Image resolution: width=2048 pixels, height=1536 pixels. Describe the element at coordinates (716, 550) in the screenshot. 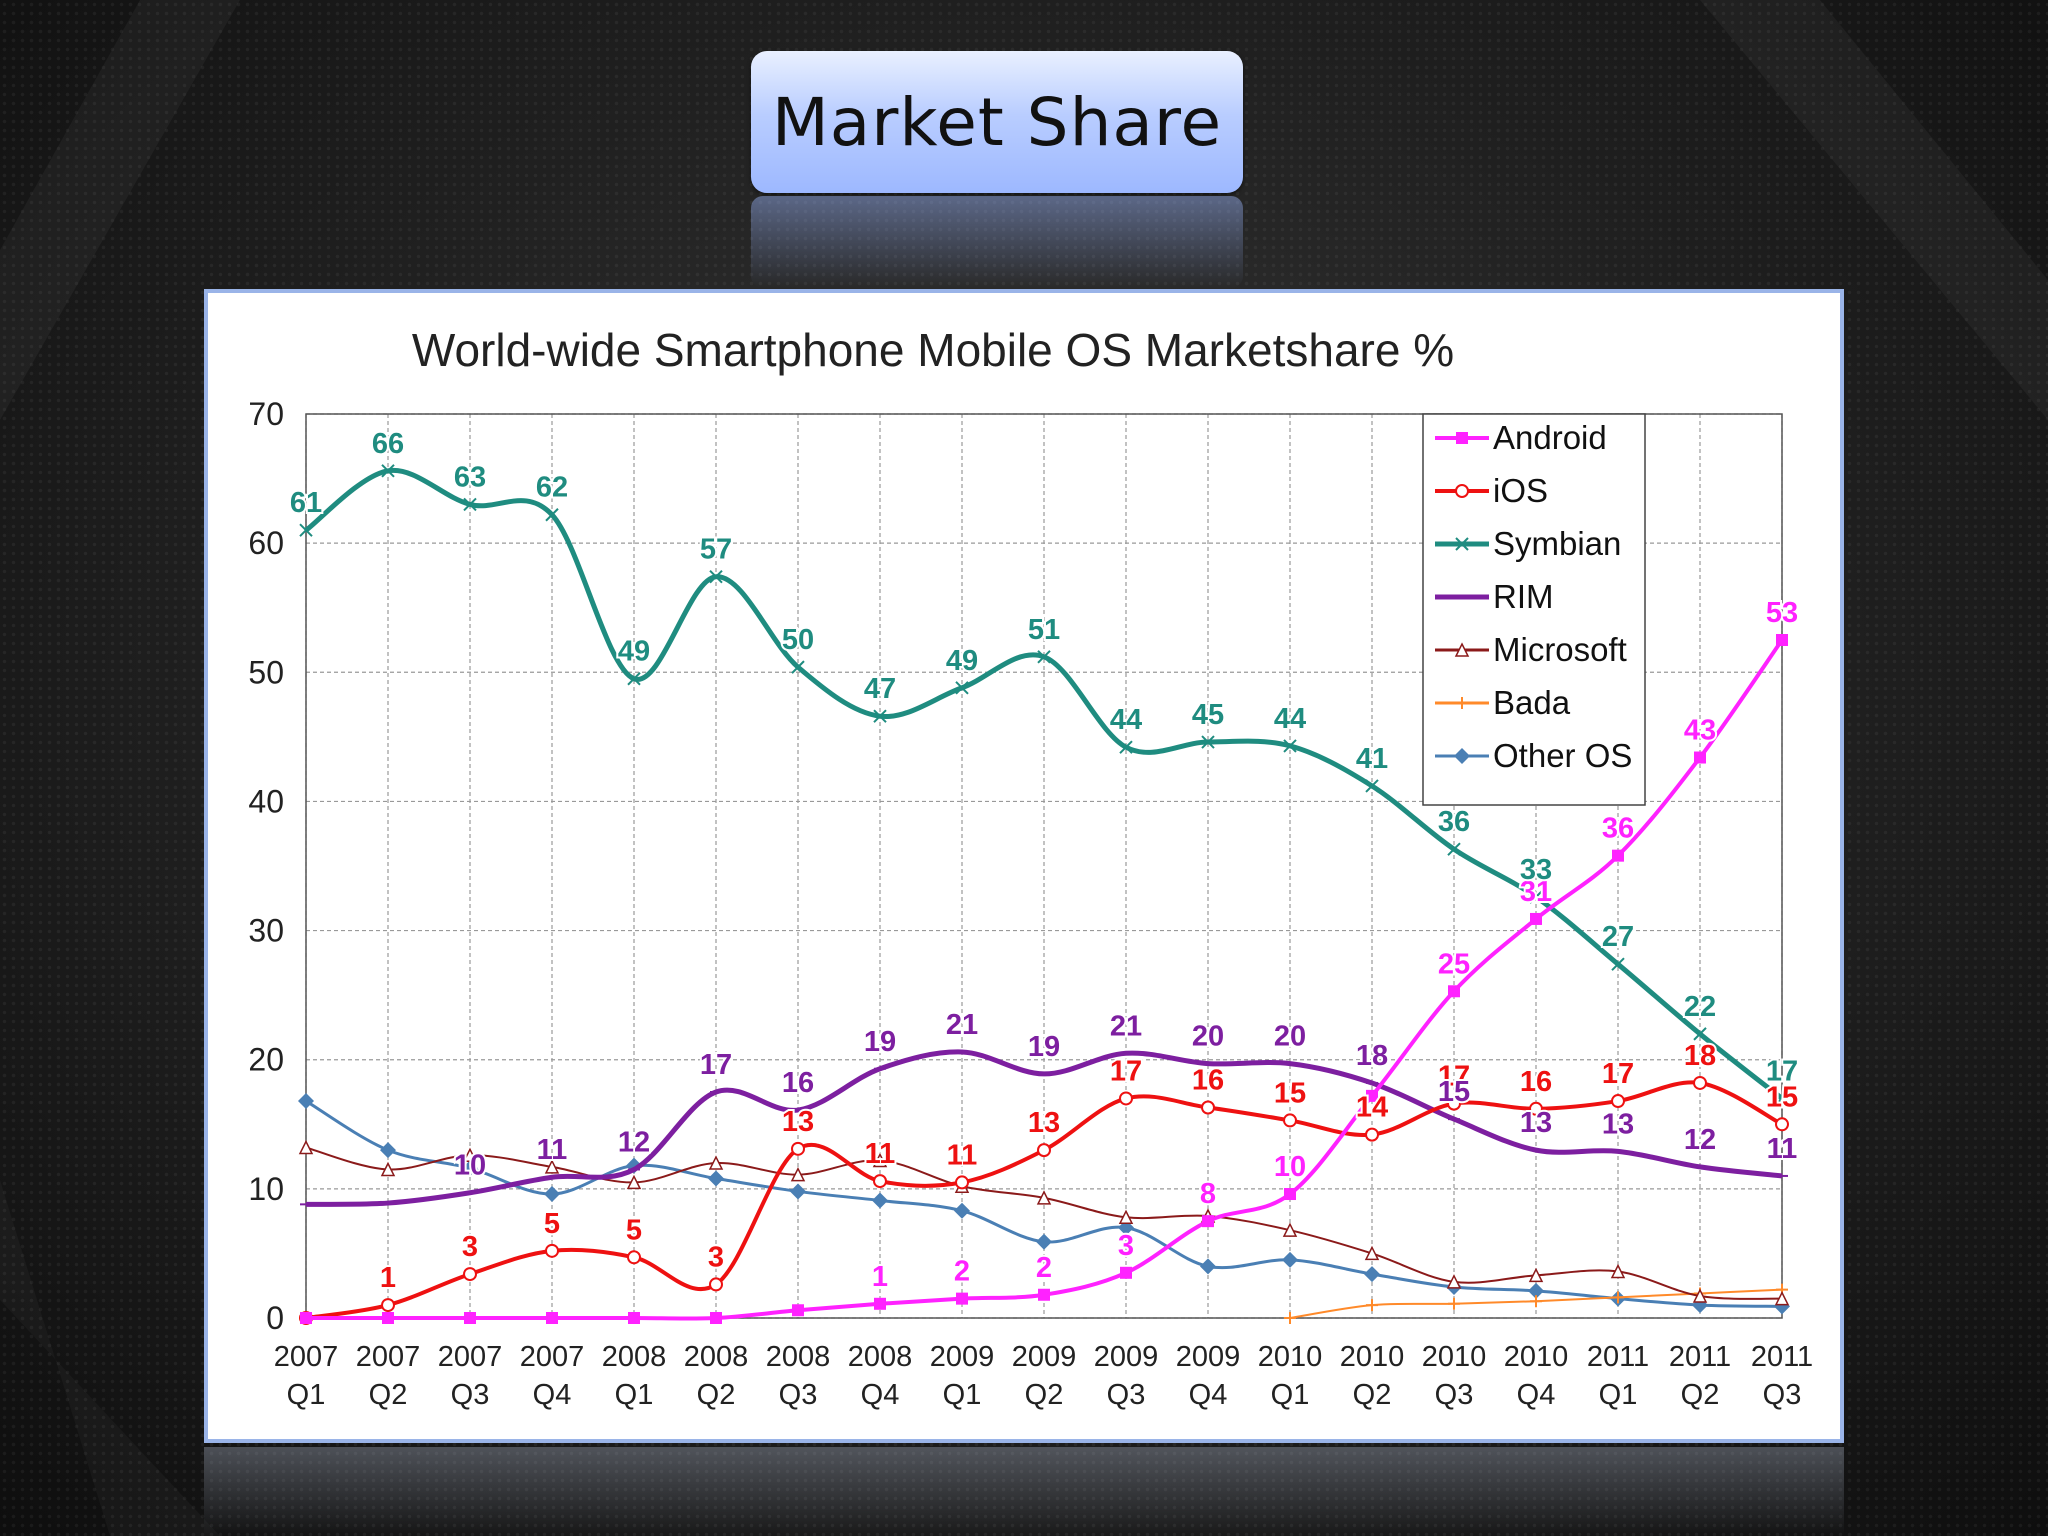

I see `data-label-symbian: 57` at that location.